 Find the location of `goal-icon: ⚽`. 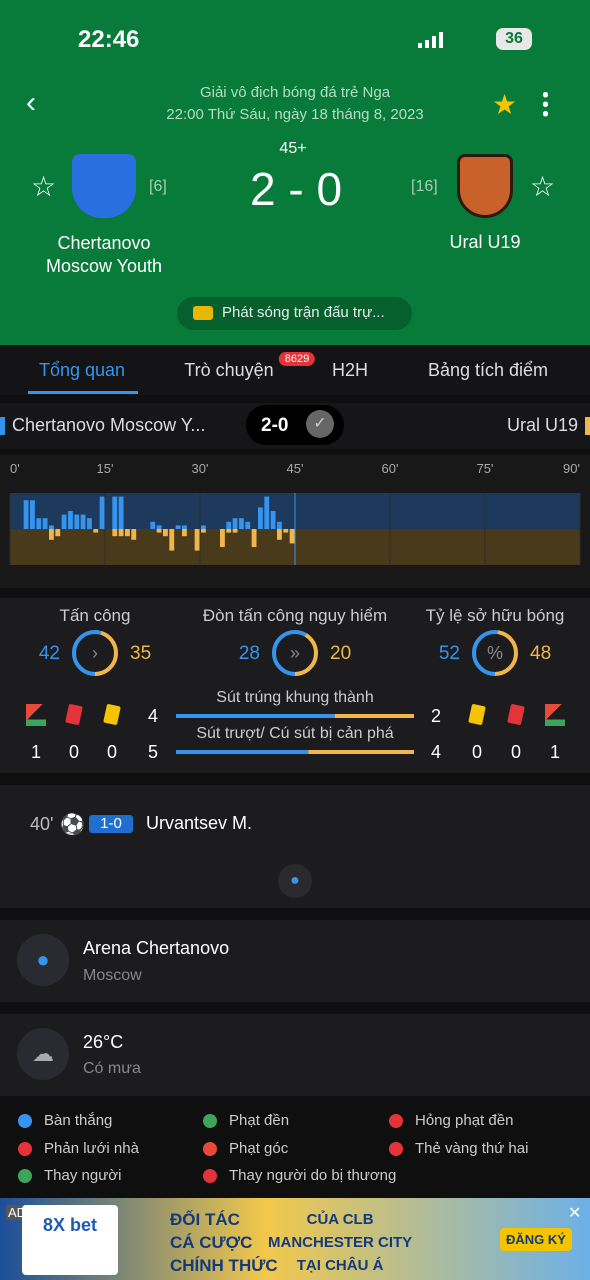

goal-icon: ⚽ is located at coordinates (72, 825).